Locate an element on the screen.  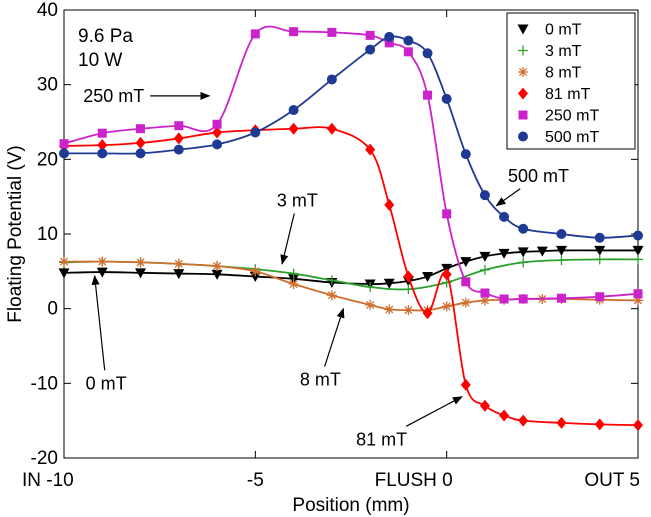
legend-label: 3 mT is located at coordinates (563, 51).